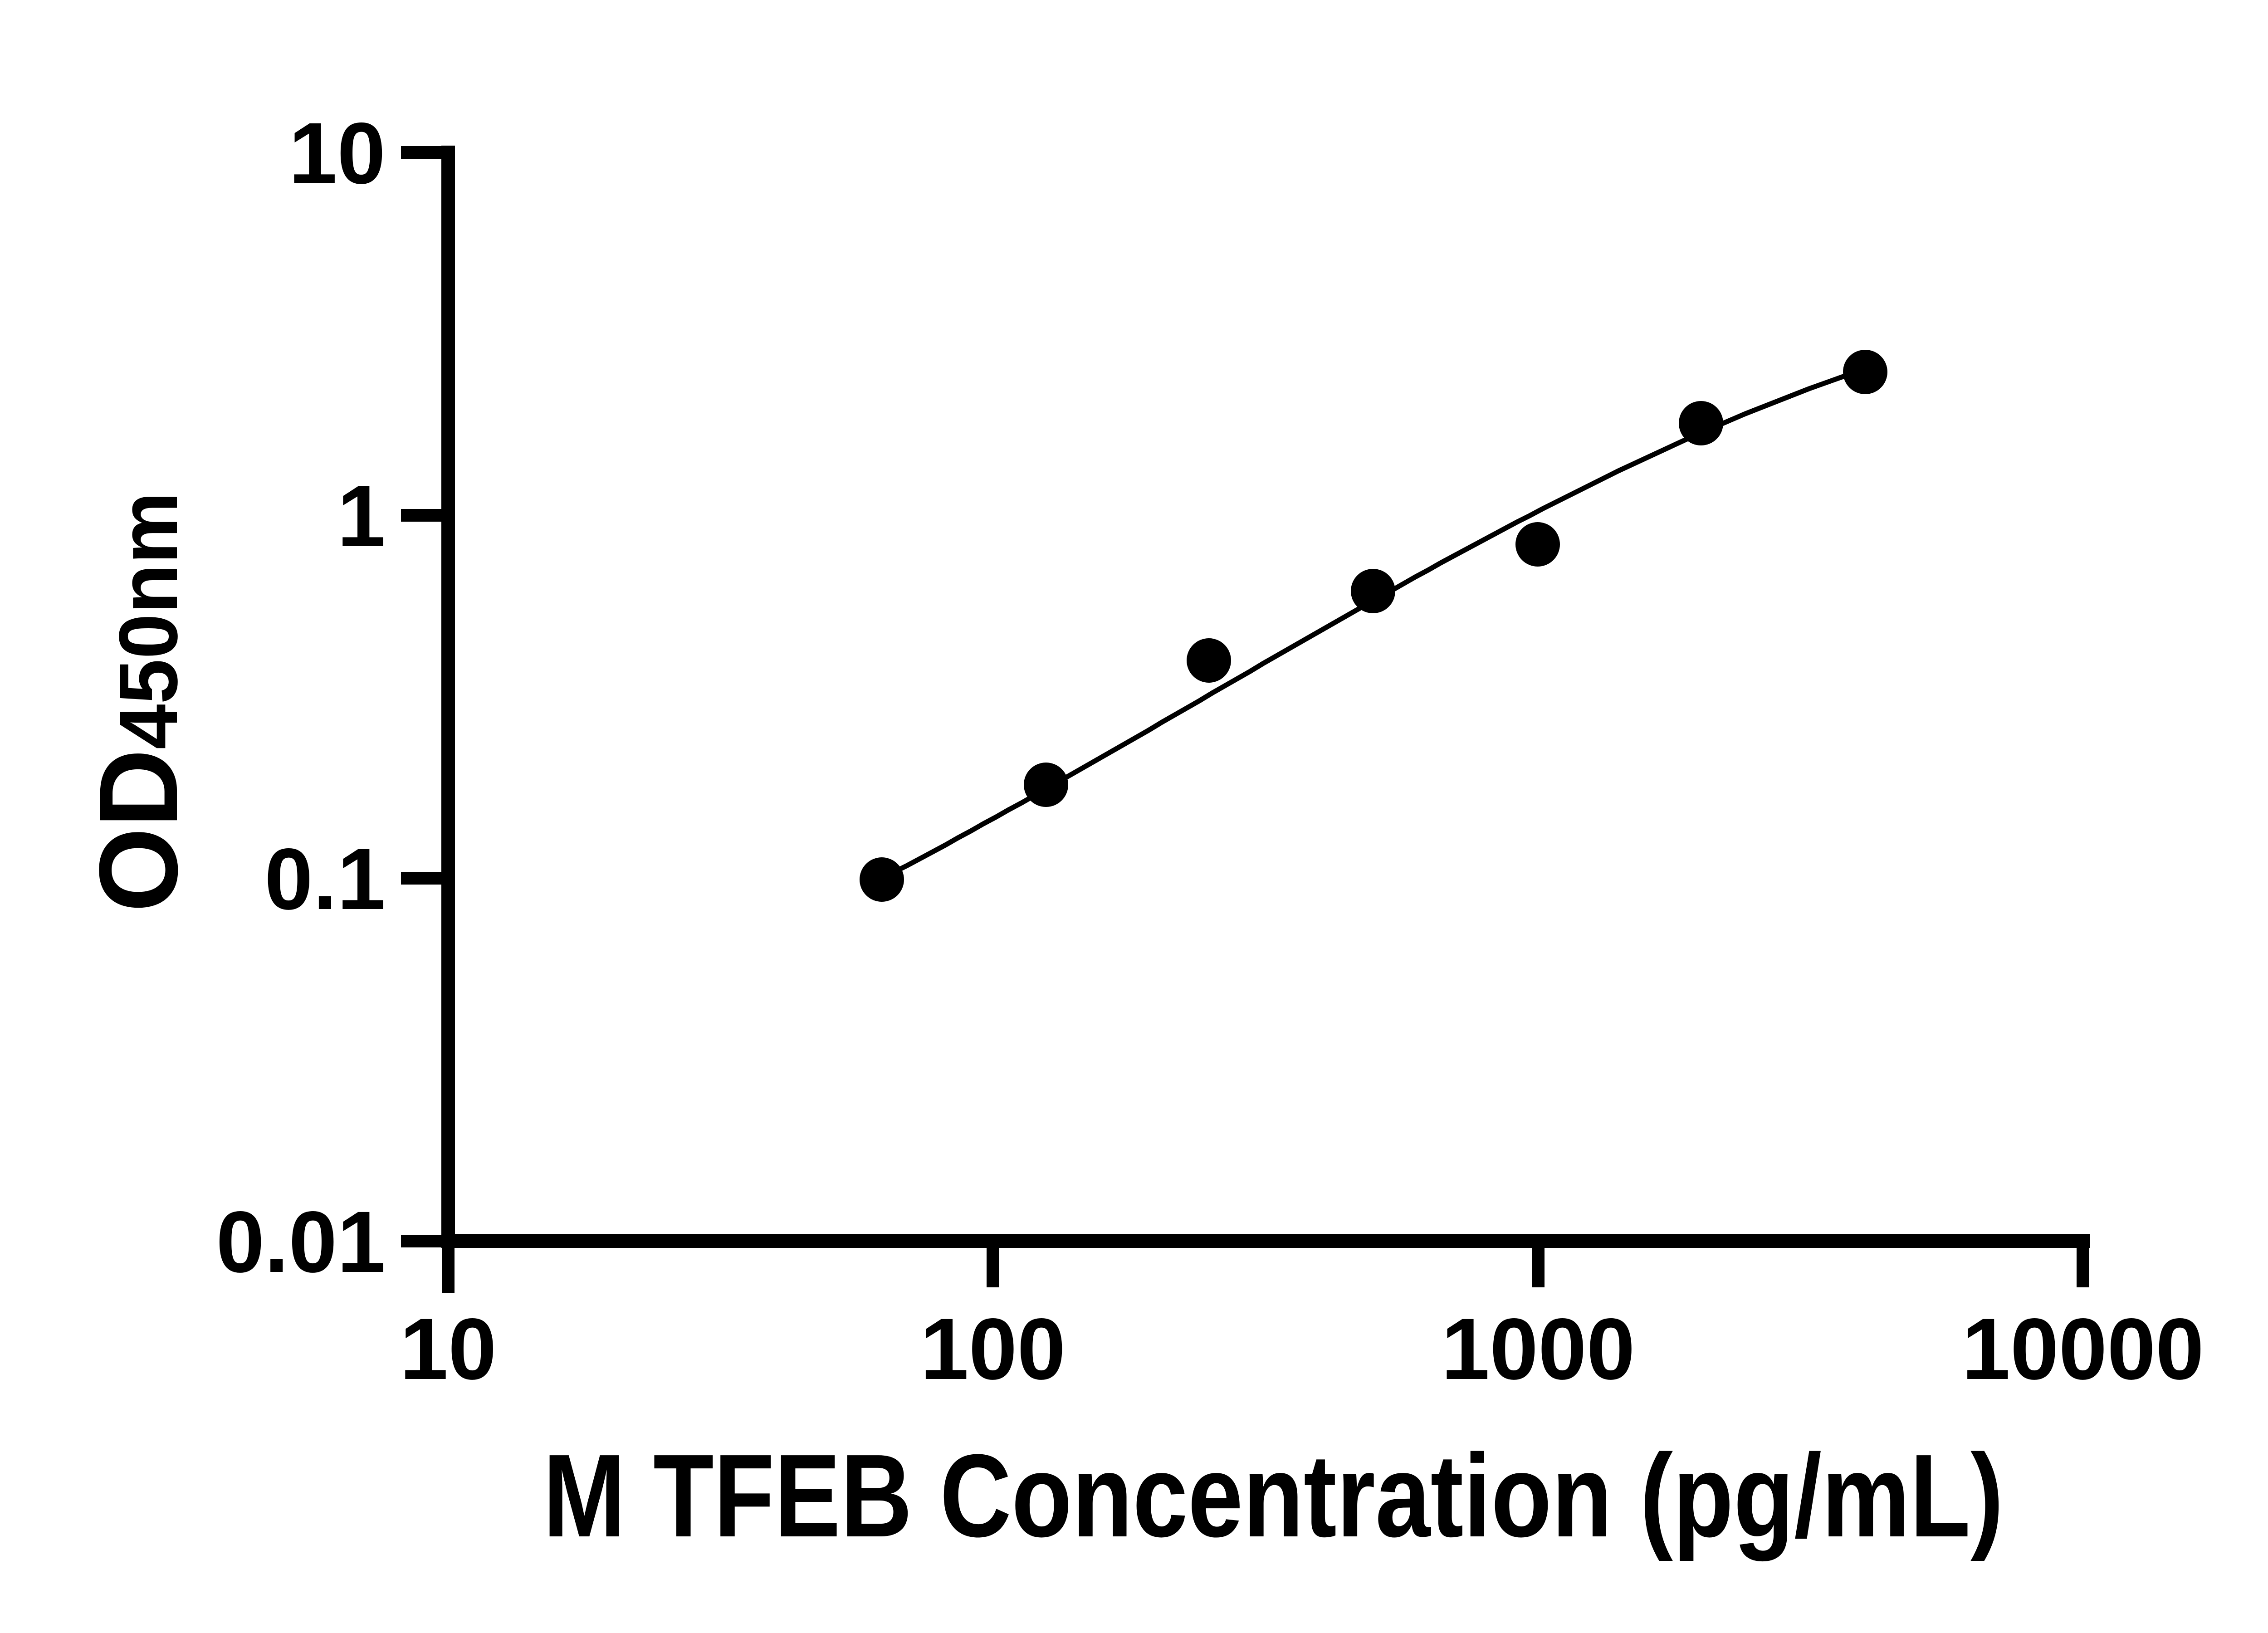 Image resolution: width=2268 pixels, height=1633 pixels. What do you see at coordinates (361, 516) in the screenshot?
I see `svg-text: 1` at bounding box center [361, 516].